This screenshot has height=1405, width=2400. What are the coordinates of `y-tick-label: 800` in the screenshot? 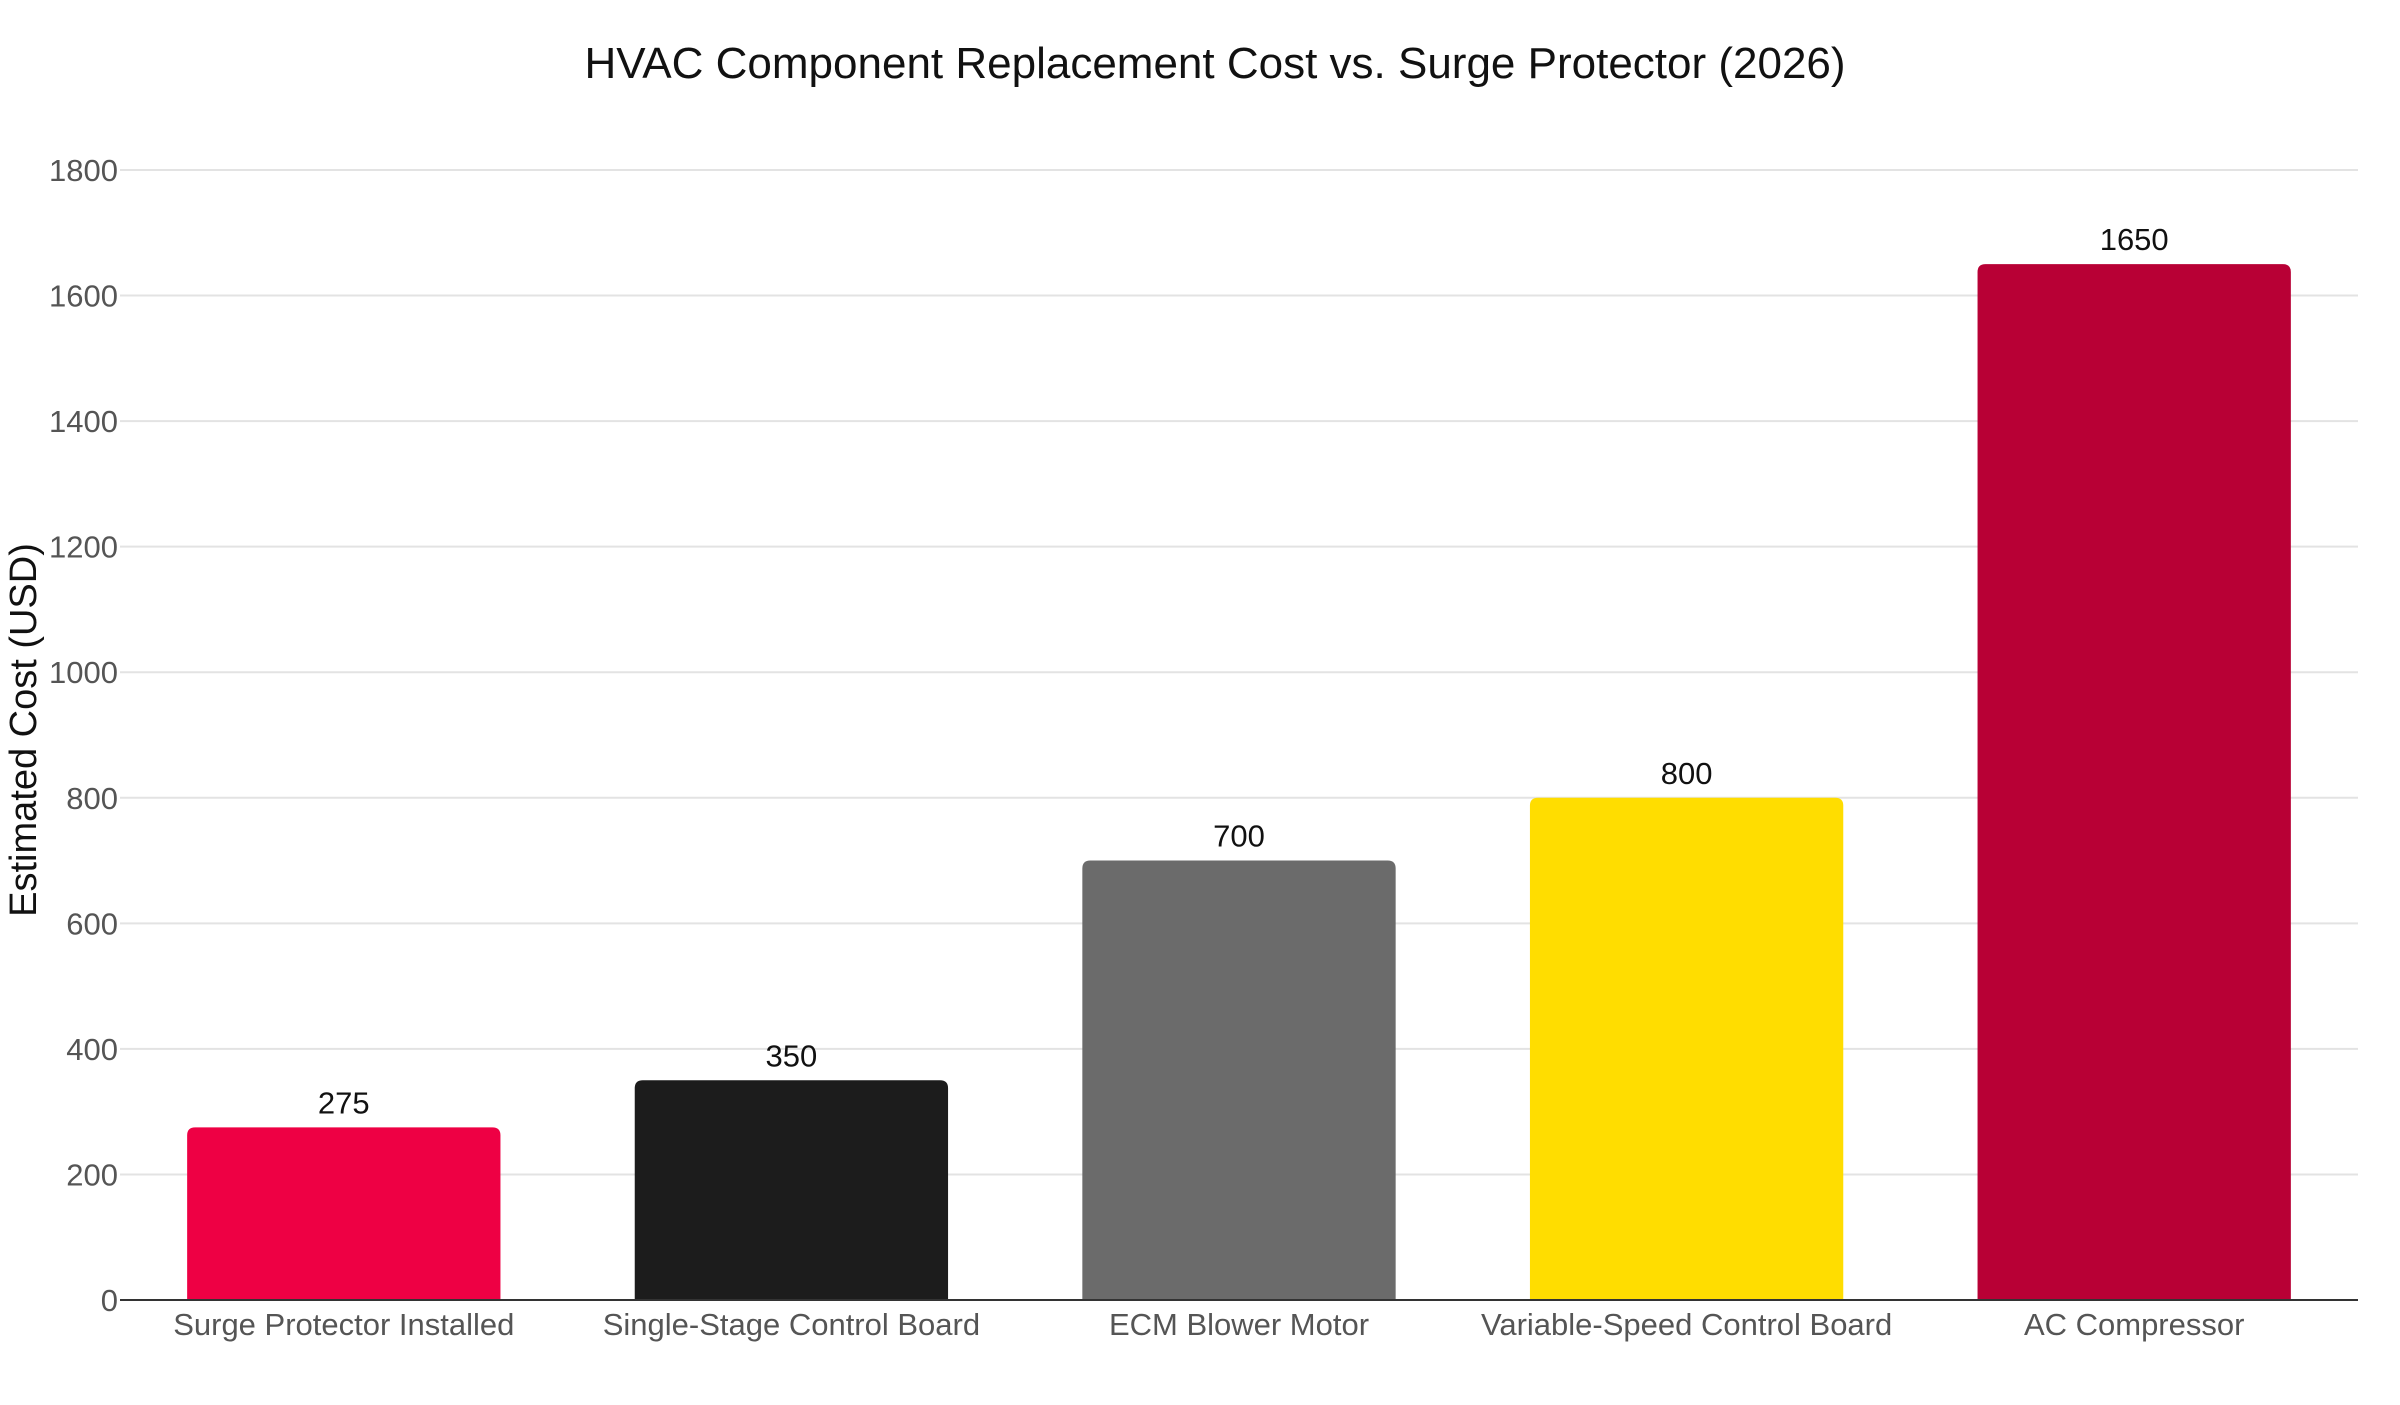 It's located at (92, 798).